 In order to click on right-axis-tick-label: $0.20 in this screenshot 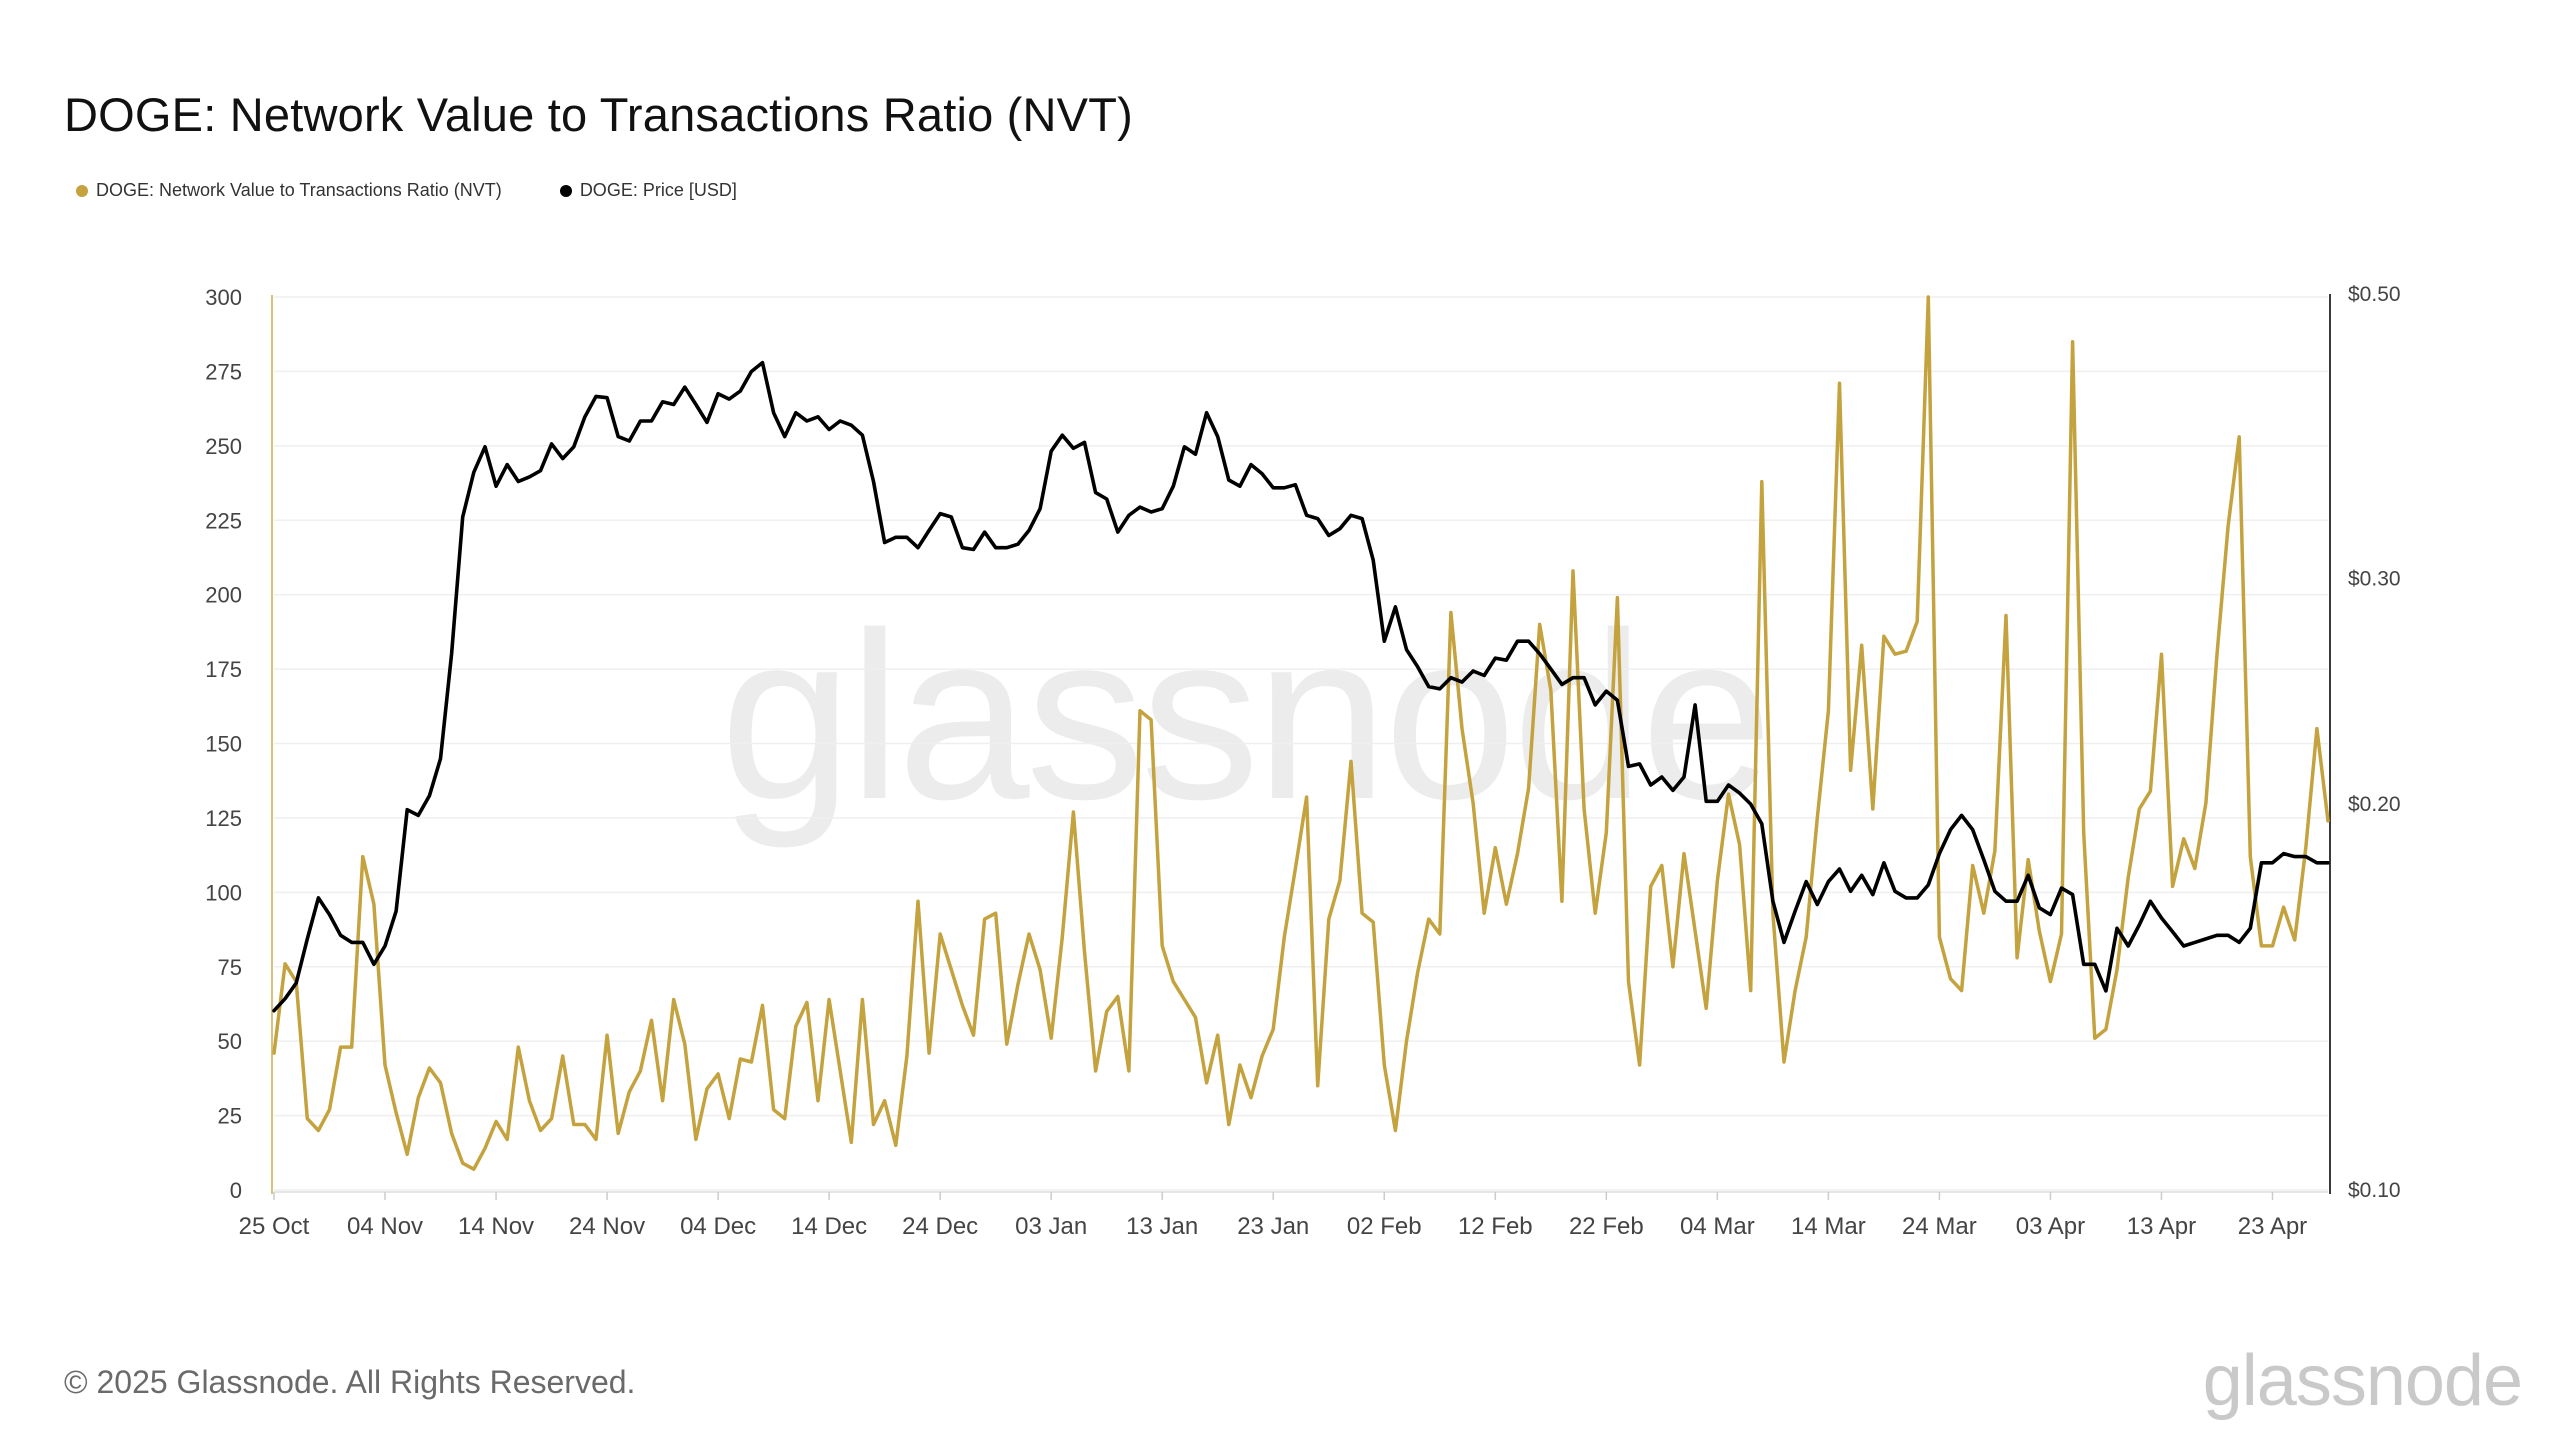, I will do `click(2374, 804)`.